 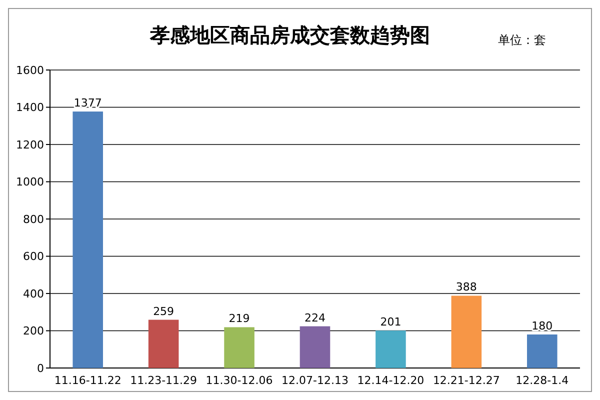 What do you see at coordinates (30, 145) in the screenshot?
I see `y-tick-label: 1200` at bounding box center [30, 145].